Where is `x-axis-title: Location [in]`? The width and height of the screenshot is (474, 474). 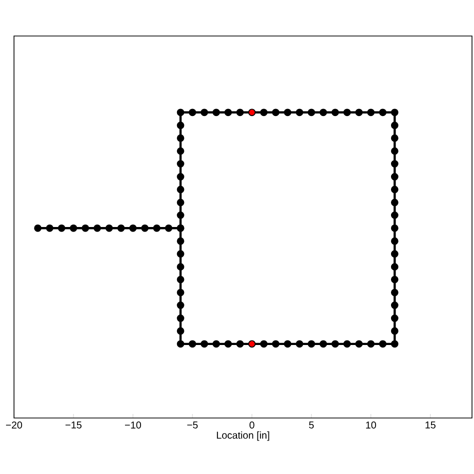
x-axis-title: Location [in] is located at coordinates (243, 436).